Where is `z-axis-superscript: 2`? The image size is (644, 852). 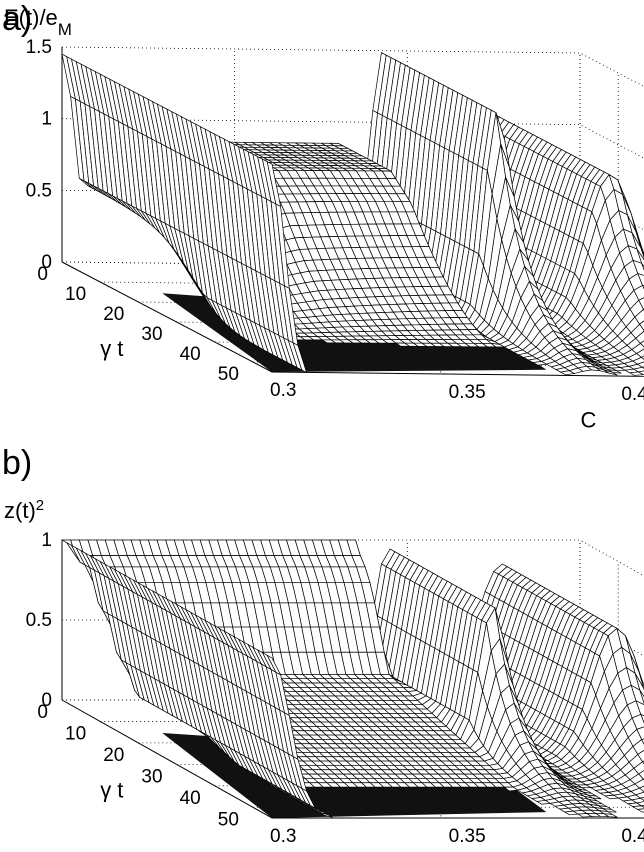 z-axis-superscript: 2 is located at coordinates (40, 505).